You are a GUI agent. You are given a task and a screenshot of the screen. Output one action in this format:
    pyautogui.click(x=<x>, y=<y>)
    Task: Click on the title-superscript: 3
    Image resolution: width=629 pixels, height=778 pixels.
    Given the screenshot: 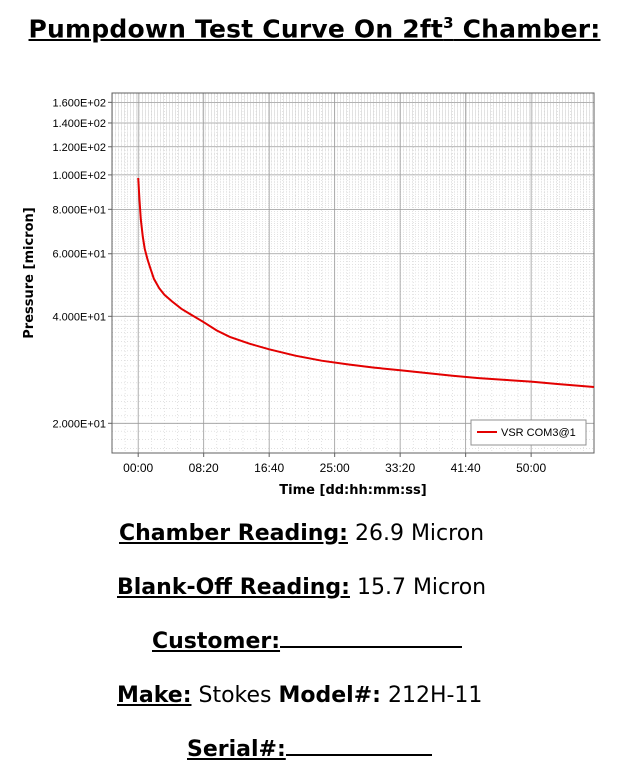 What is the action you would take?
    pyautogui.click(x=448, y=23)
    